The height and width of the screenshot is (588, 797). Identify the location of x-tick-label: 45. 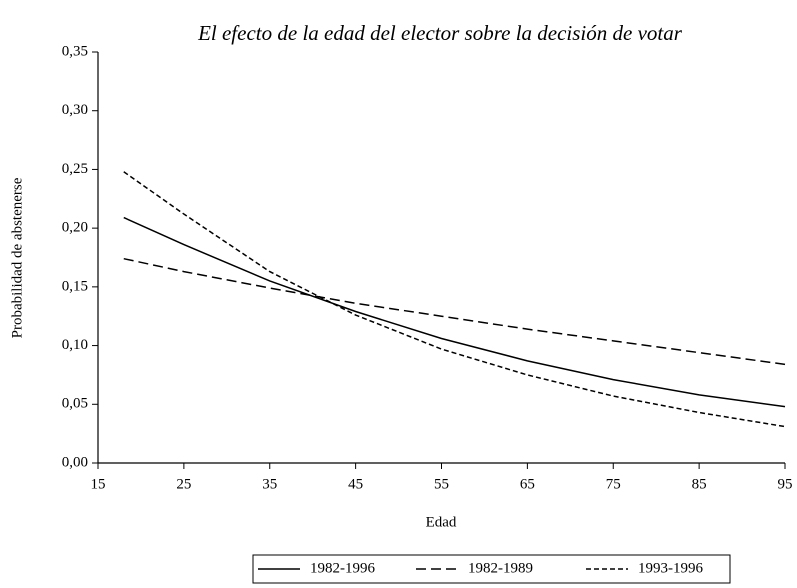
(355, 484).